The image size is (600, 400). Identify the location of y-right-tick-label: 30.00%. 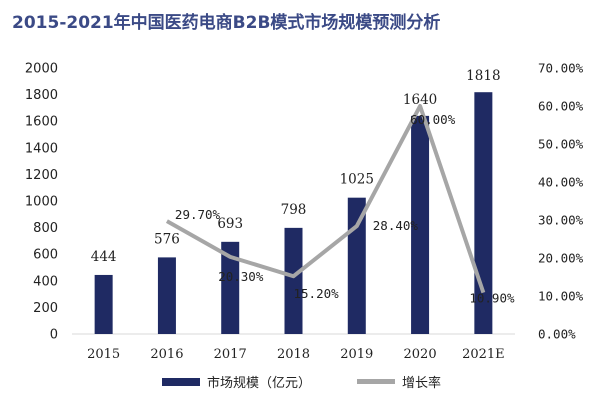
(561, 220).